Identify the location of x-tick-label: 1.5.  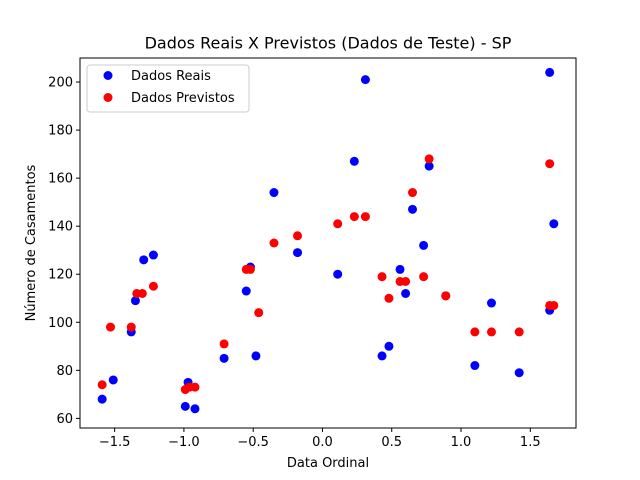
(530, 442).